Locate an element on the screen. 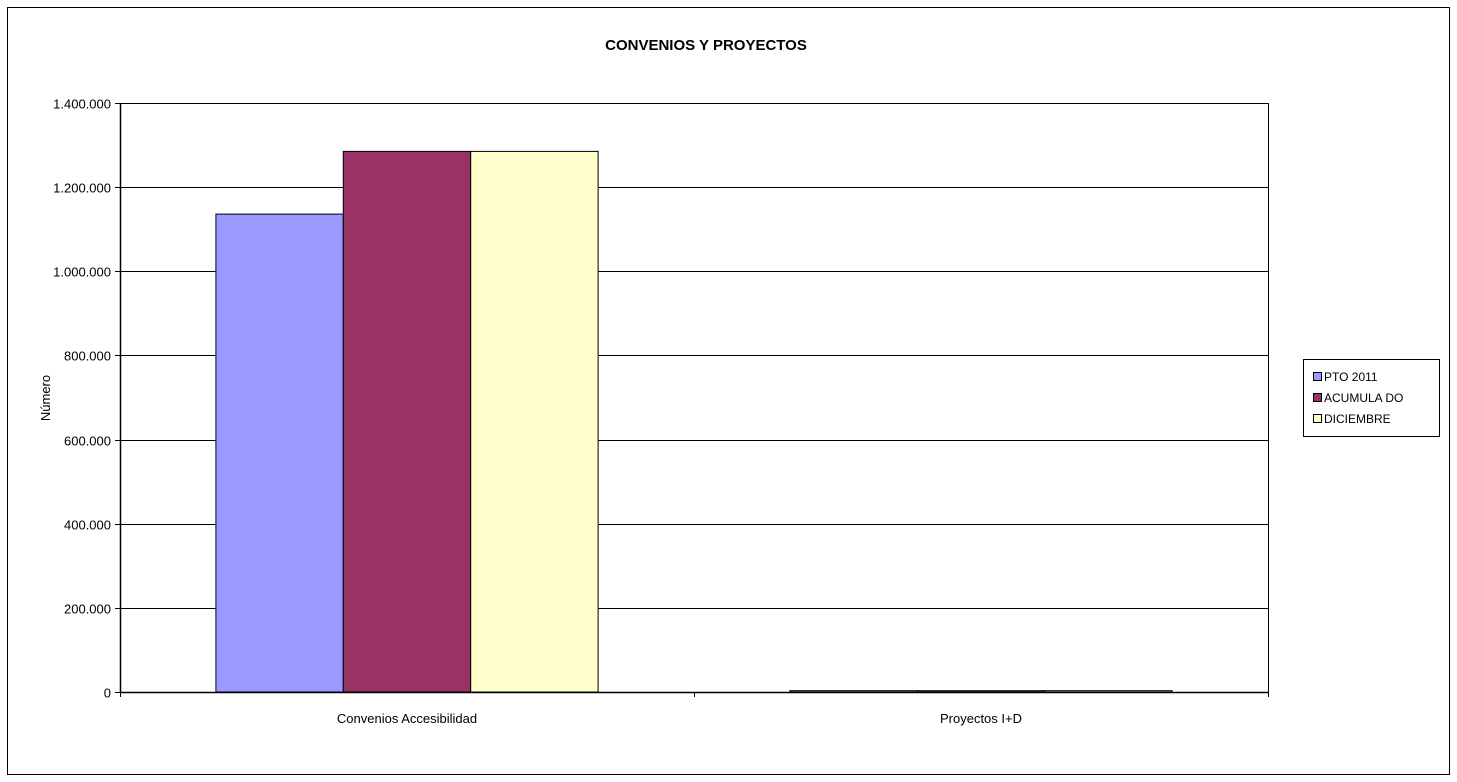 Image resolution: width=1457 pixels, height=782 pixels. x-tick-label: Convenios Accesibilidad is located at coordinates (407, 718).